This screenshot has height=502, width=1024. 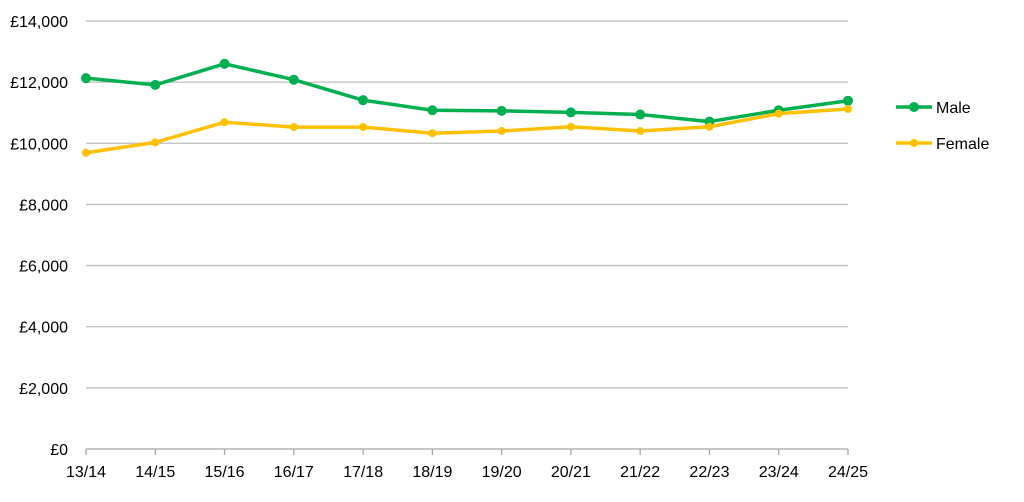 I want to click on y-tick-label: £10,000, so click(x=39, y=144).